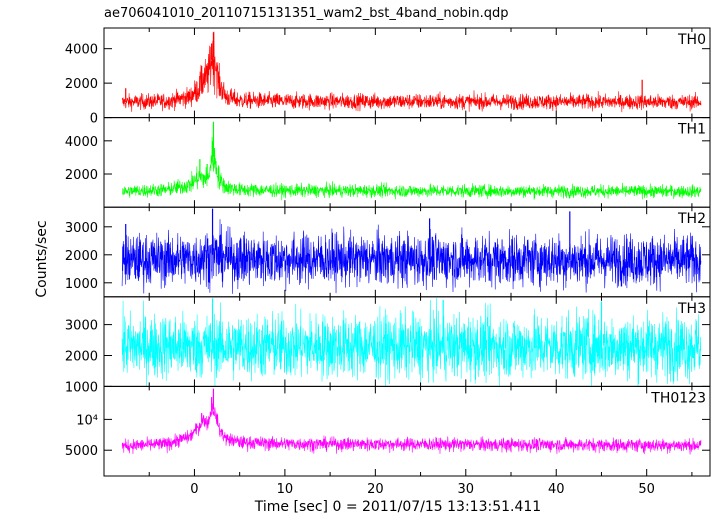 This screenshot has height=516, width=717. I want to click on series-peaks-th0123, so click(208, 405).